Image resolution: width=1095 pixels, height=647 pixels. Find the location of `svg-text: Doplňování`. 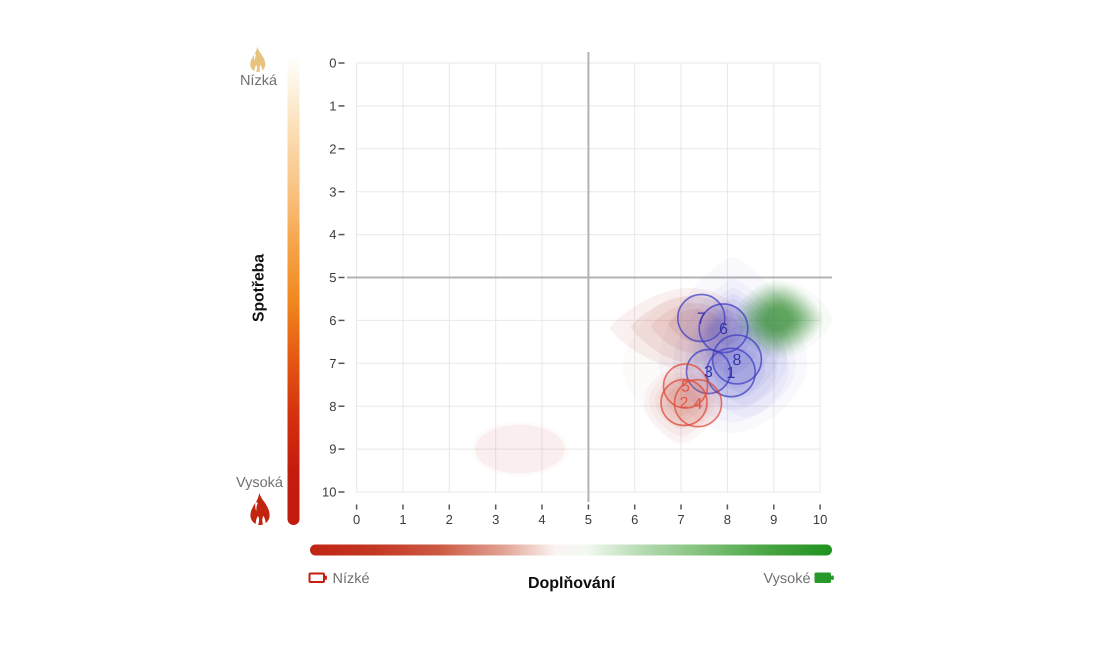

svg-text: Doplňování is located at coordinates (572, 583).